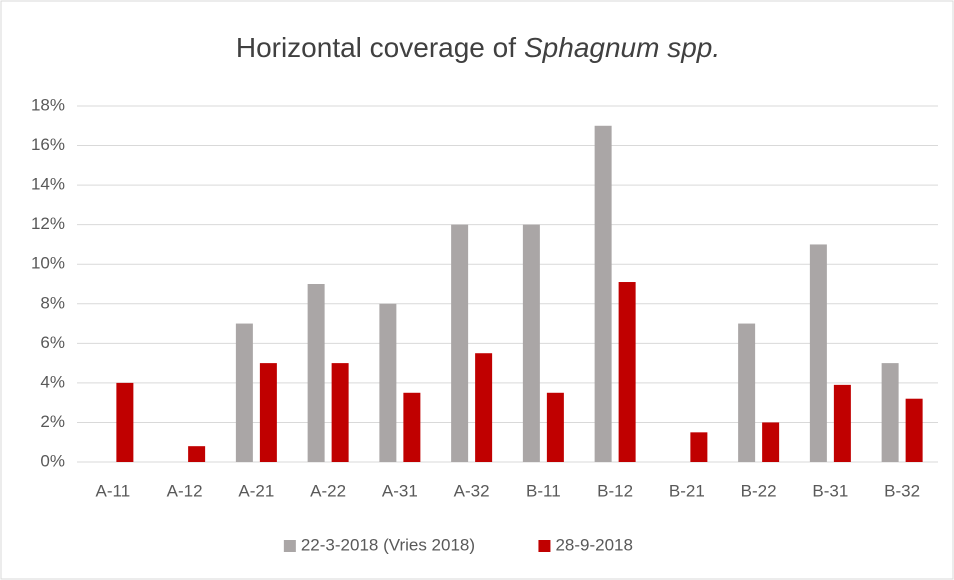 The height and width of the screenshot is (580, 954). Describe the element at coordinates (594, 544) in the screenshot. I see `legend-label: 28-9-2018` at that location.